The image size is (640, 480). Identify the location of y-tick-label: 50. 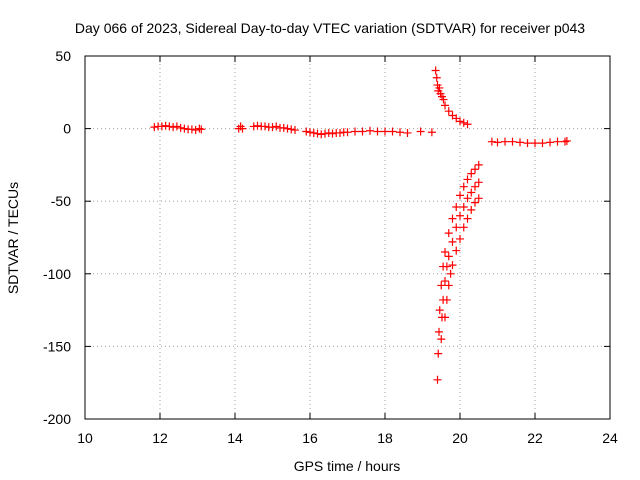
(63, 56).